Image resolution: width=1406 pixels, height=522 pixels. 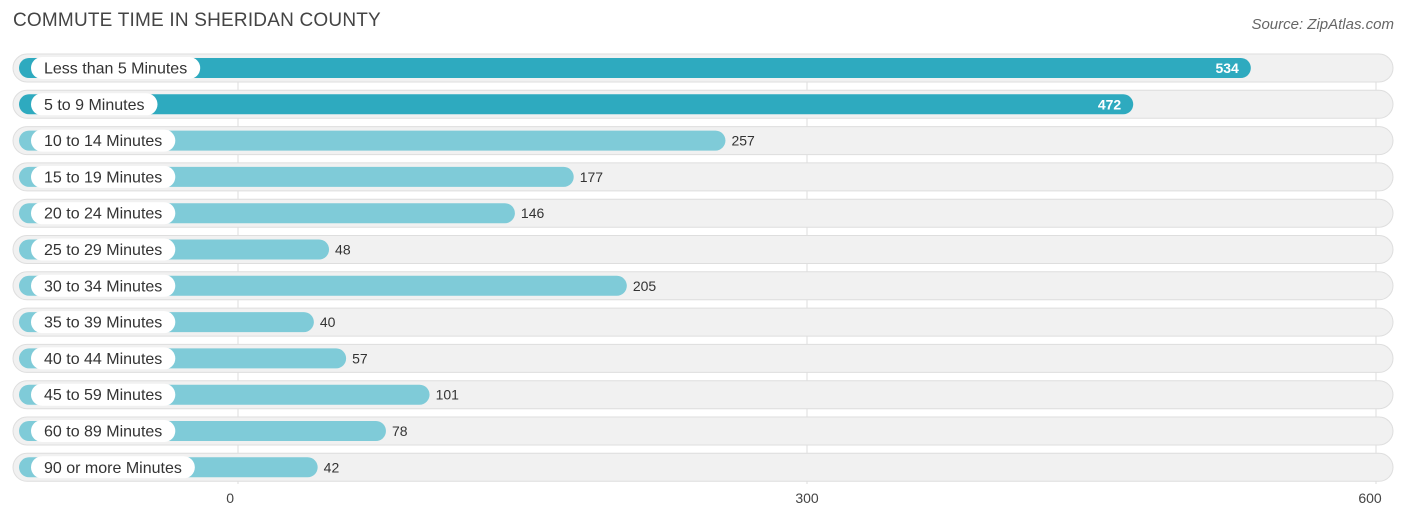 What do you see at coordinates (1110, 104) in the screenshot?
I see `value-label: 472` at bounding box center [1110, 104].